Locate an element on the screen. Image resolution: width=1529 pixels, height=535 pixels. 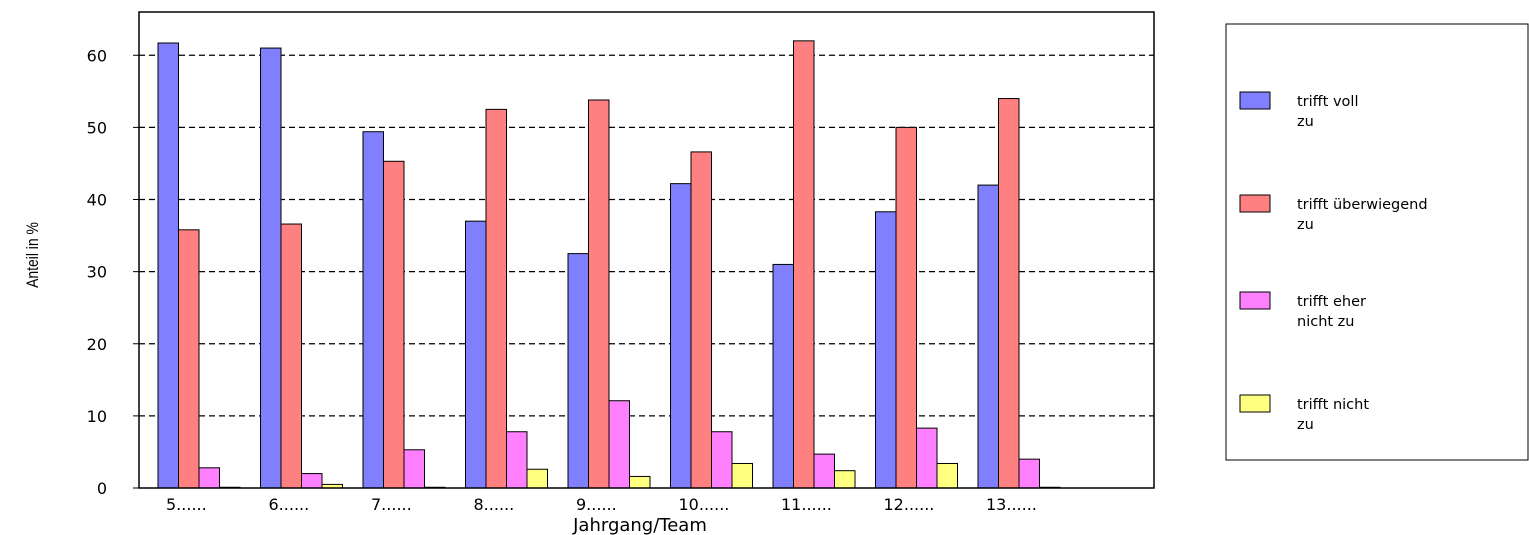
y-tick-label: 50 is located at coordinates (97, 127).